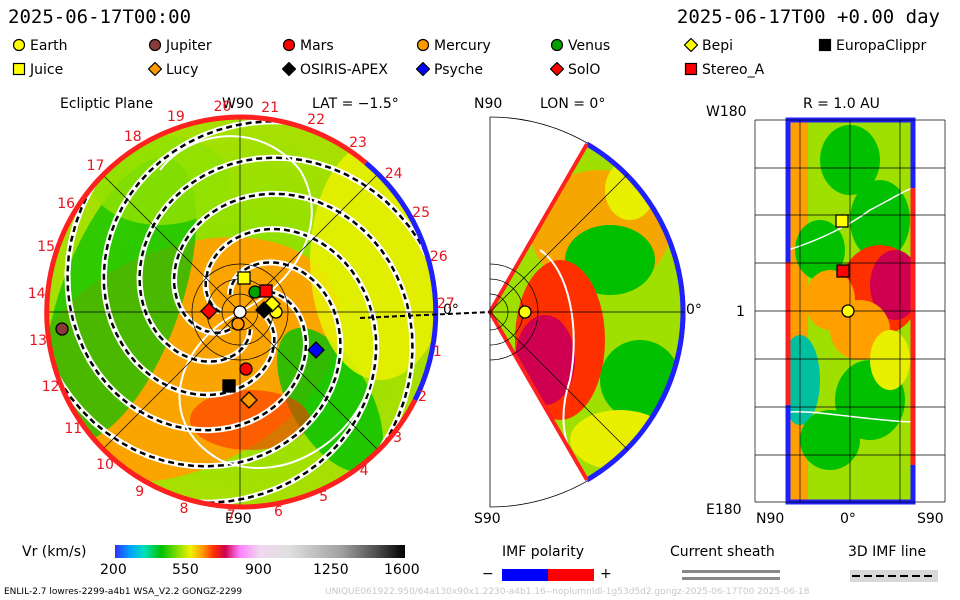 Image resolution: width=960 pixels, height=600 pixels. What do you see at coordinates (589, 46) in the screenshot?
I see `legend-item-label: Venus` at bounding box center [589, 46].